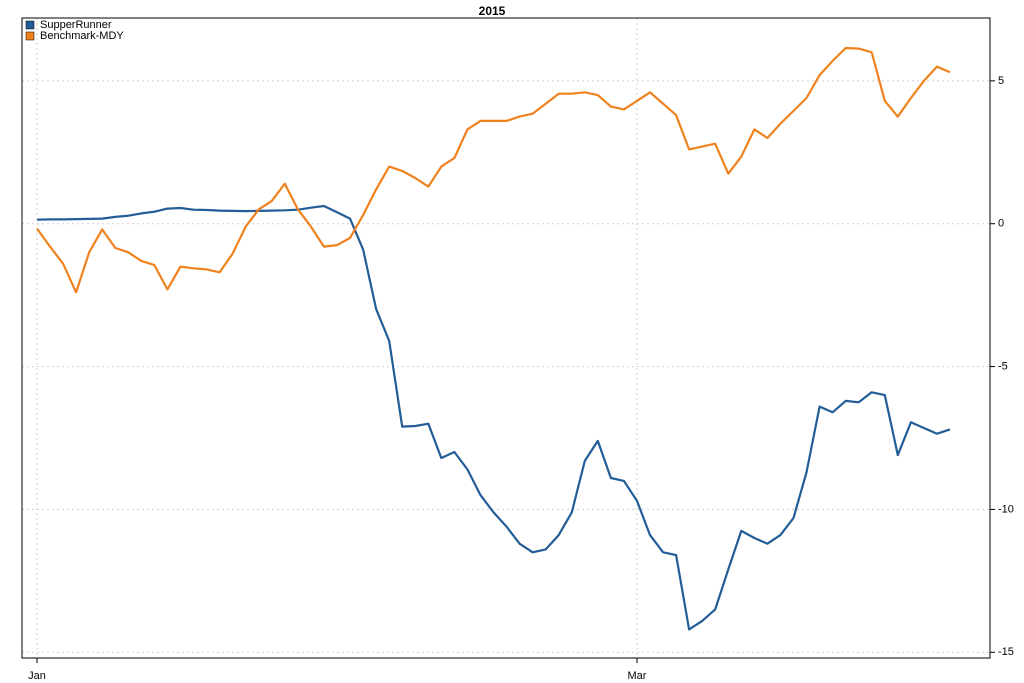 Image resolution: width=1024 pixels, height=683 pixels. I want to click on y-tick-label: -5, so click(1003, 366).